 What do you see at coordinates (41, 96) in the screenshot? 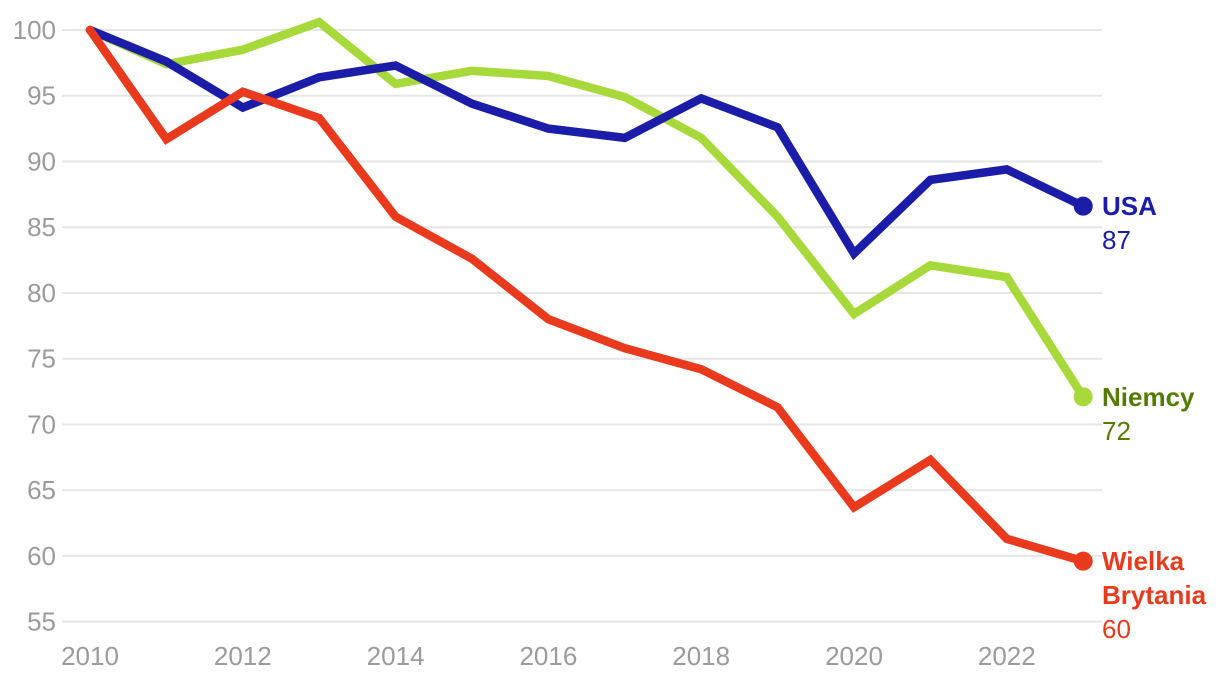
I see `y-tick-label: 95` at bounding box center [41, 96].